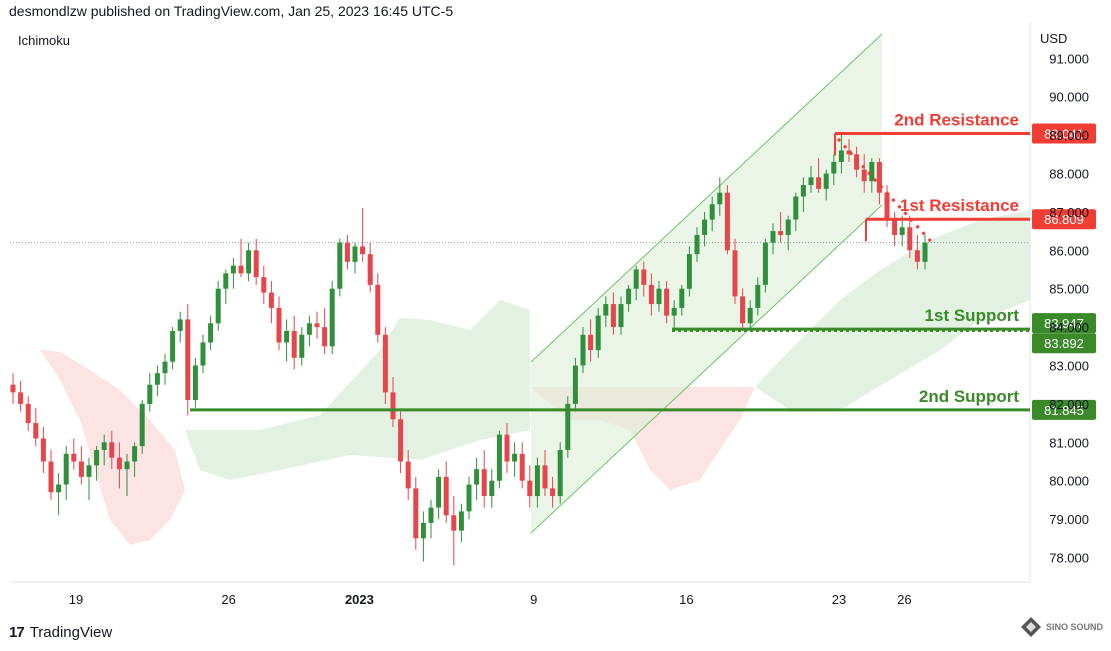 This screenshot has width=1111, height=651. What do you see at coordinates (1064, 323) in the screenshot?
I see `price-tag` at bounding box center [1064, 323].